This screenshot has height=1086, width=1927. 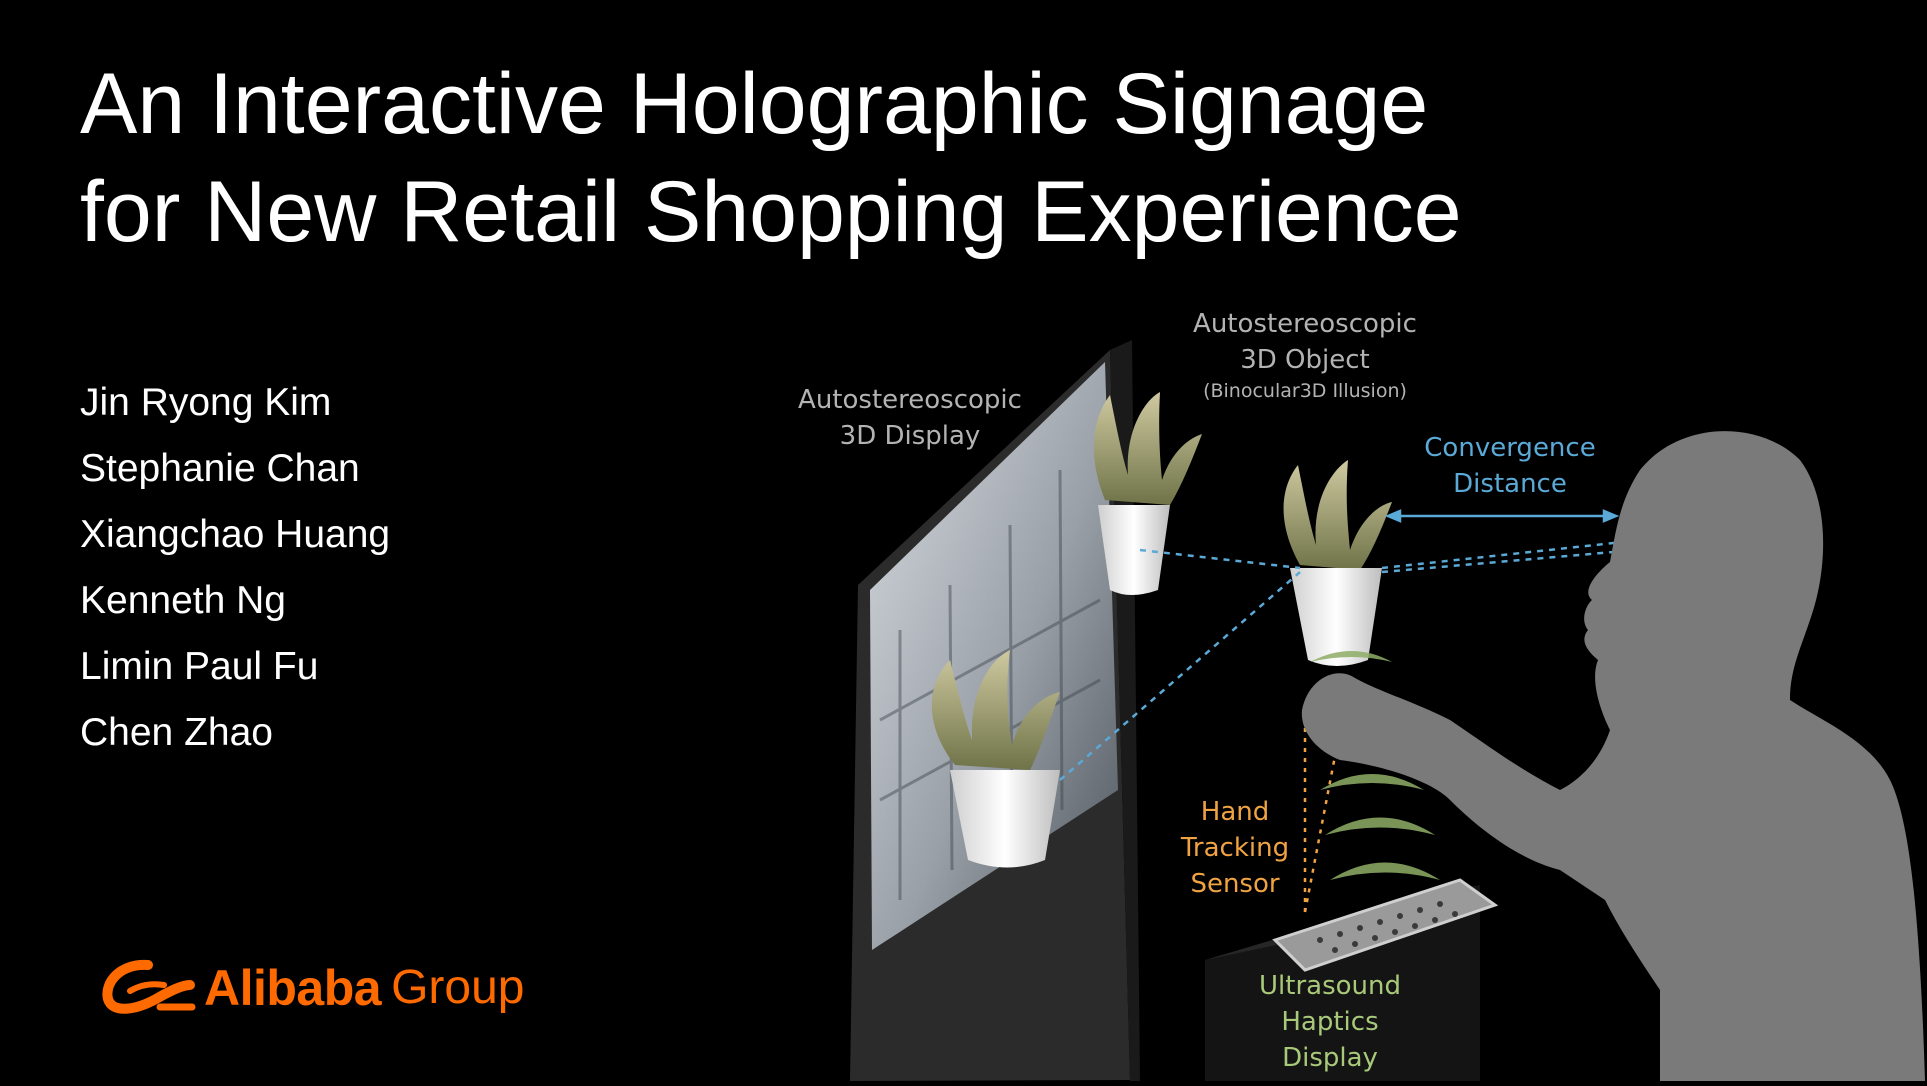 I want to click on label-ultrasound-haptics: Ultrasound Haptics Display, so click(x=1330, y=1022).